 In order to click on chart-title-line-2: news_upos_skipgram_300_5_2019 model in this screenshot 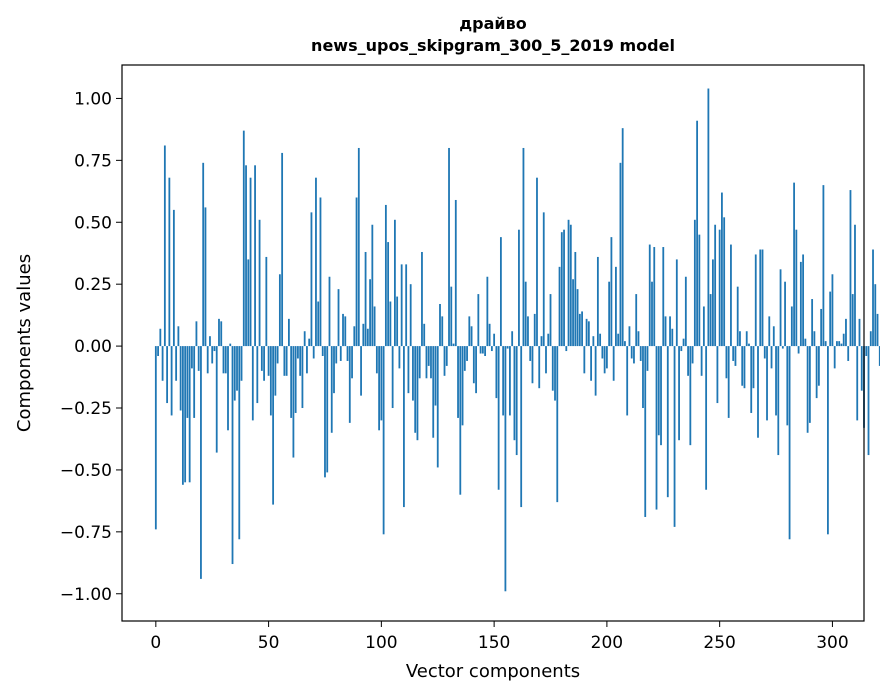, I will do `click(493, 45)`.